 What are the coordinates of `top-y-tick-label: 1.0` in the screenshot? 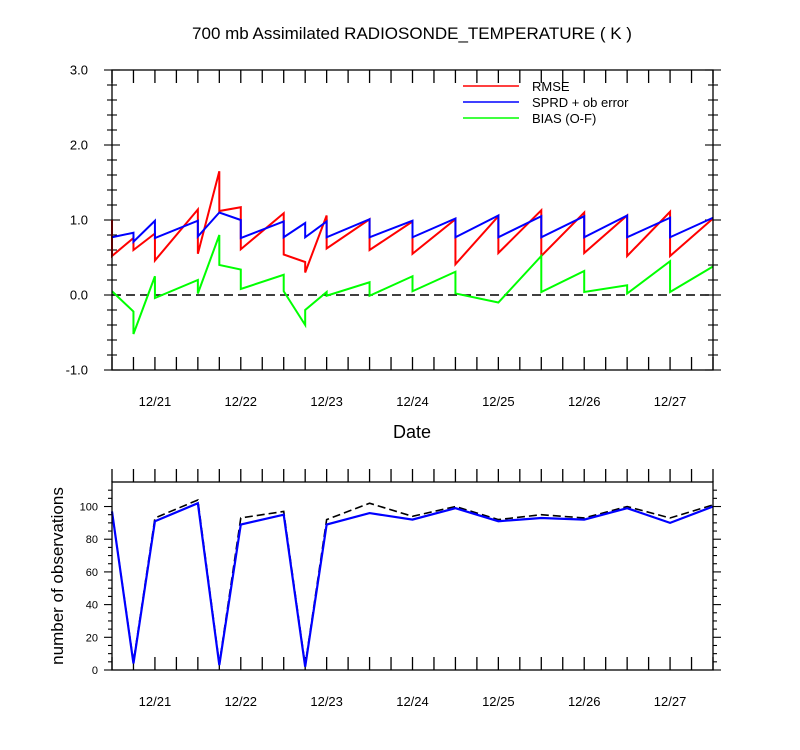 It's located at (79, 220).